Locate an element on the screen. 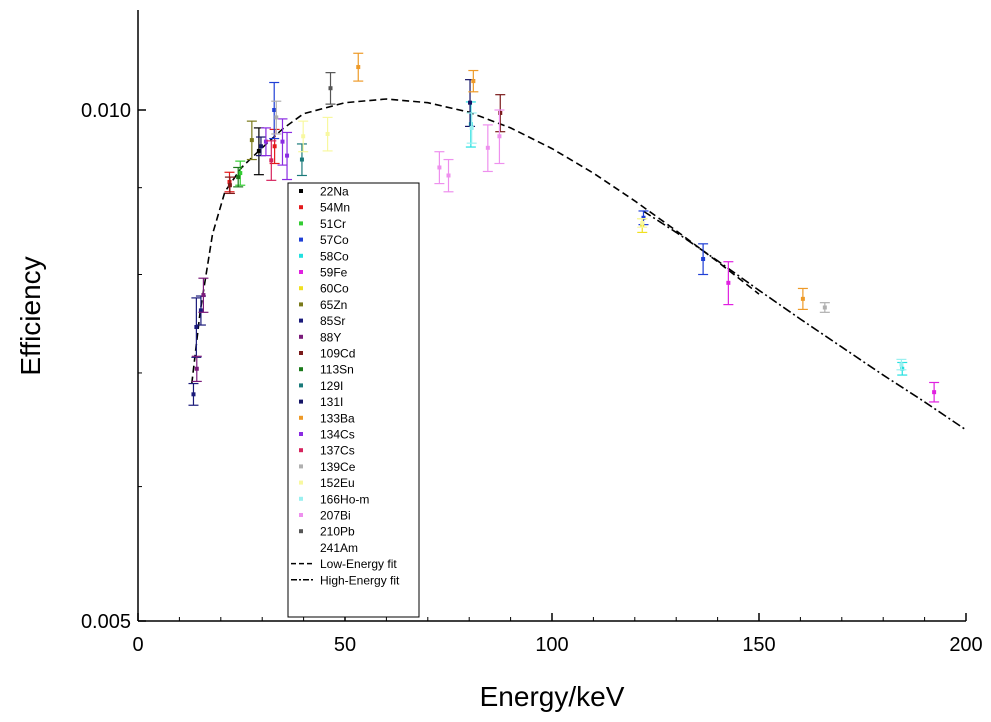  x-tick-label: 100 is located at coordinates (551, 645).